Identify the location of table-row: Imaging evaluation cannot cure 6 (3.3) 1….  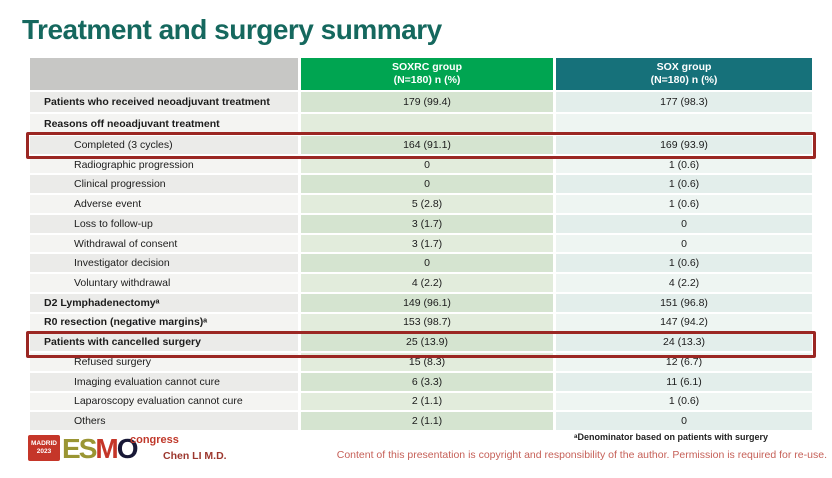
(421, 382).